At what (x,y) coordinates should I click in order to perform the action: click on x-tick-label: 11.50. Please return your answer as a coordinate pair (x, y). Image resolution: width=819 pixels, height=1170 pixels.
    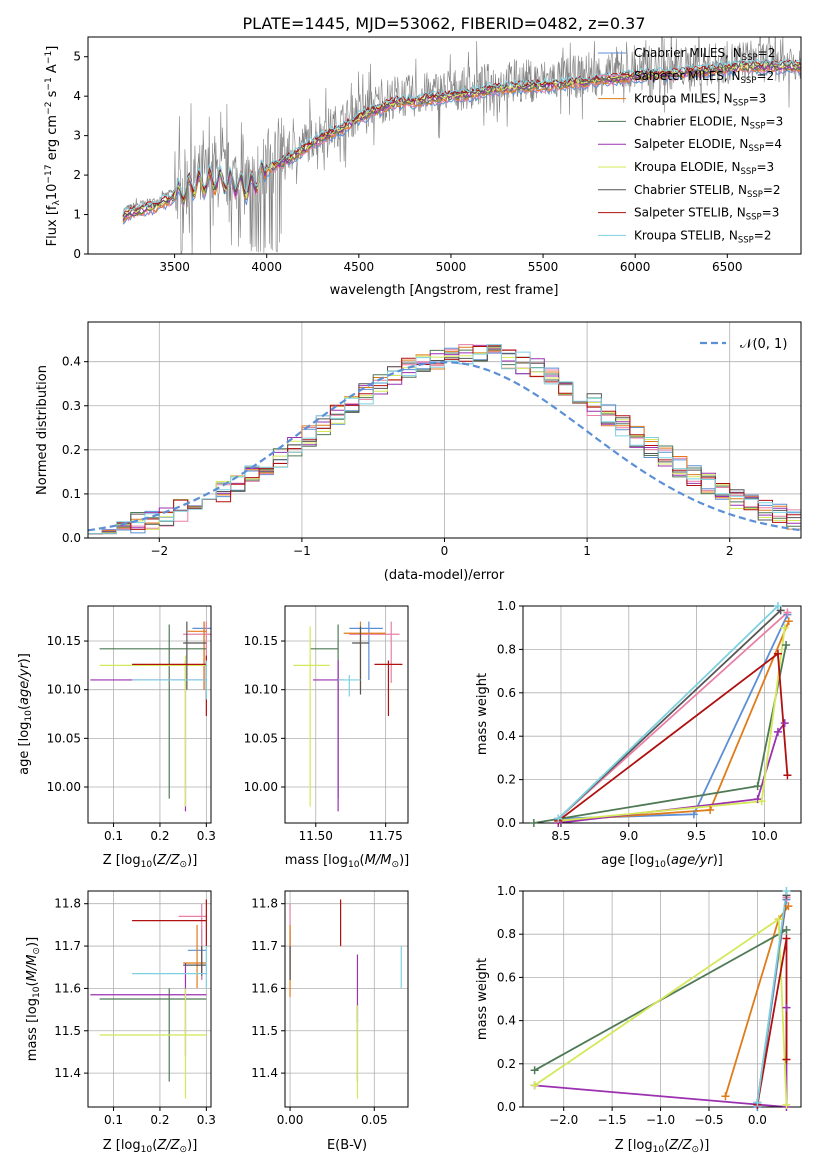
    Looking at the image, I should click on (316, 836).